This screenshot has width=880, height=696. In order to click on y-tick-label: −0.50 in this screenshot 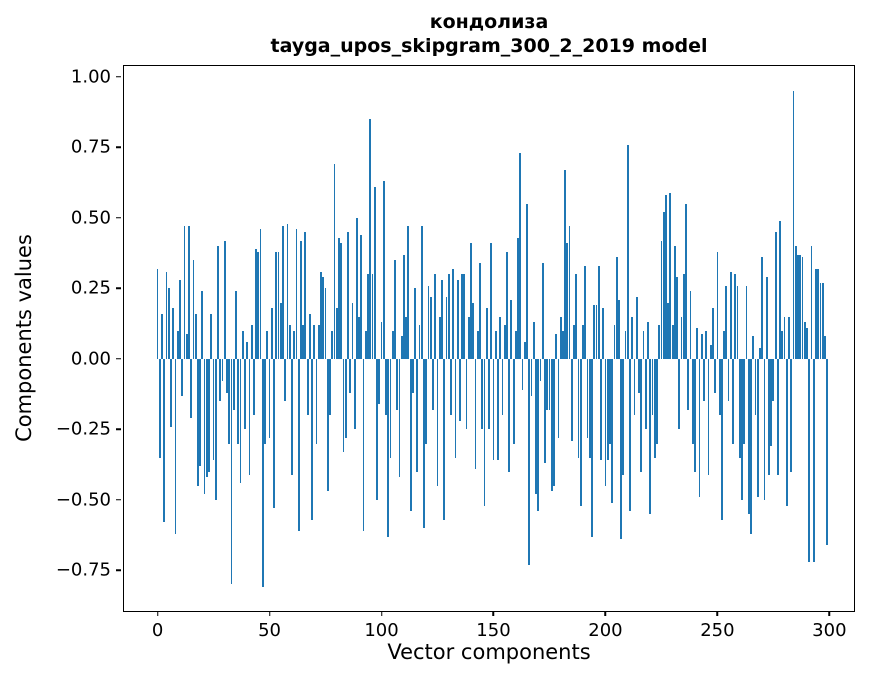, I will do `click(83, 500)`.